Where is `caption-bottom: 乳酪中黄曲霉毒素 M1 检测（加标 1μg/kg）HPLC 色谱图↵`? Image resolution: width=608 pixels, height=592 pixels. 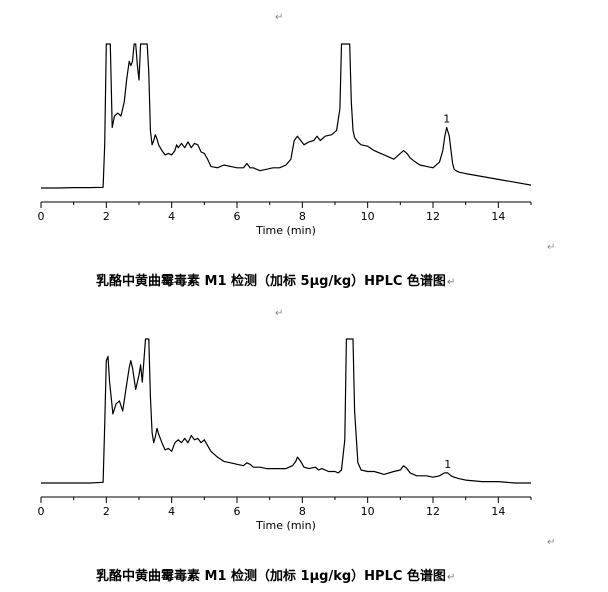
caption-bottom: 乳酪中黄曲霉毒素 M1 检测（加标 1μg/kg）HPLC 色谱图↵ is located at coordinates (275, 574).